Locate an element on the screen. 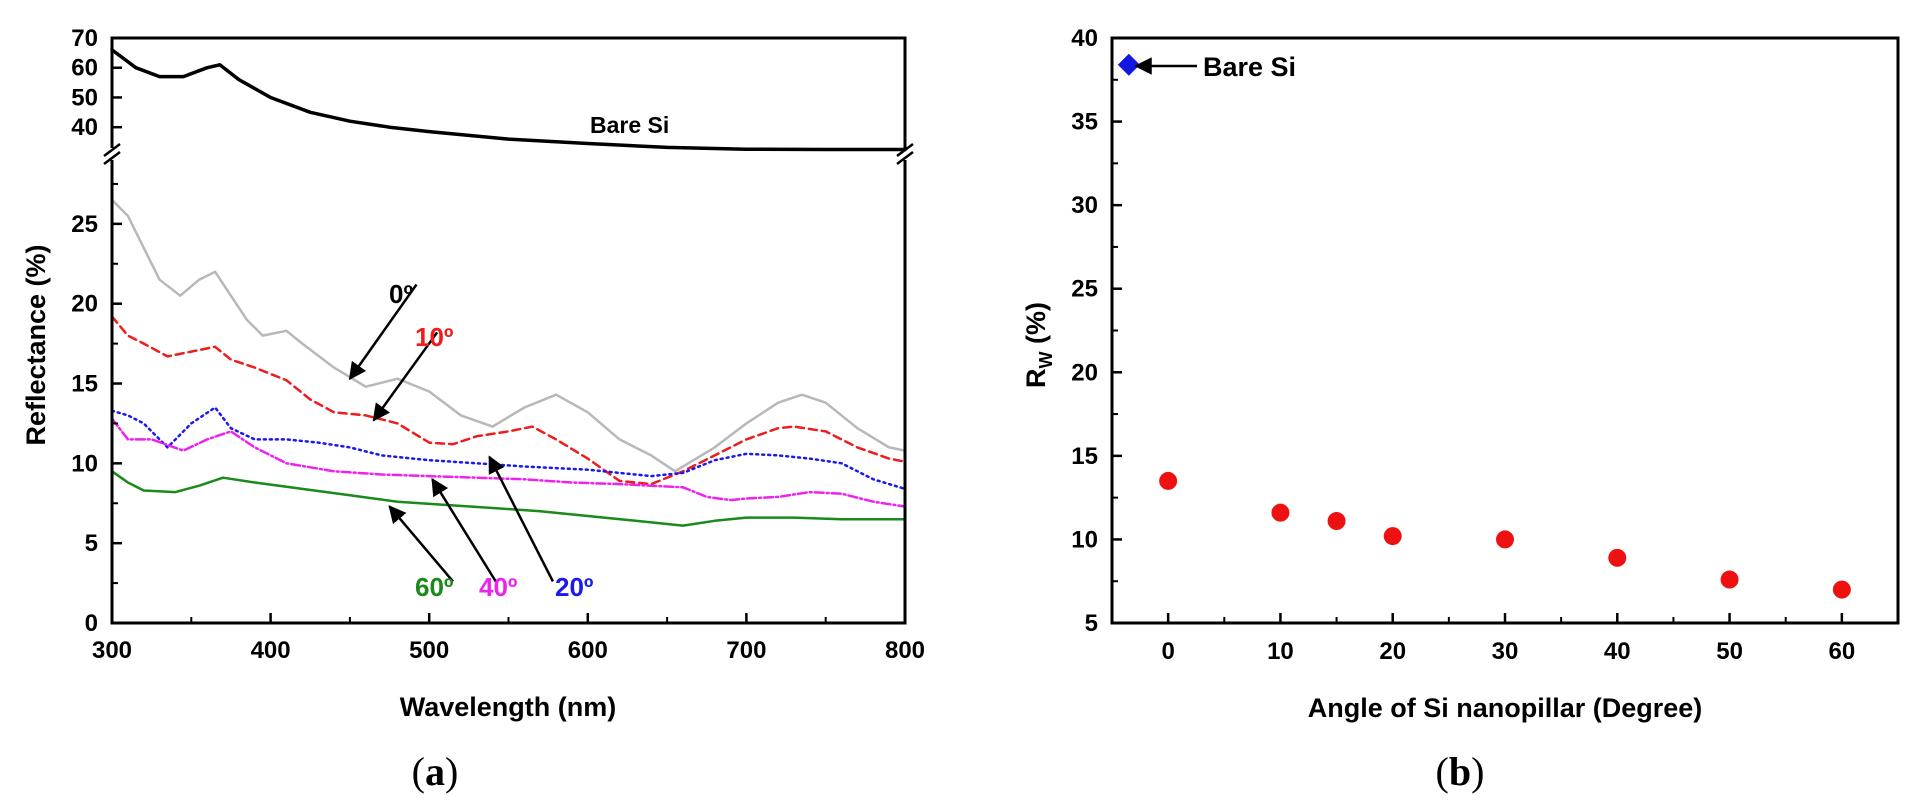 Image resolution: width=1921 pixels, height=810 pixels. x-tick-label: 700 is located at coordinates (746, 650).